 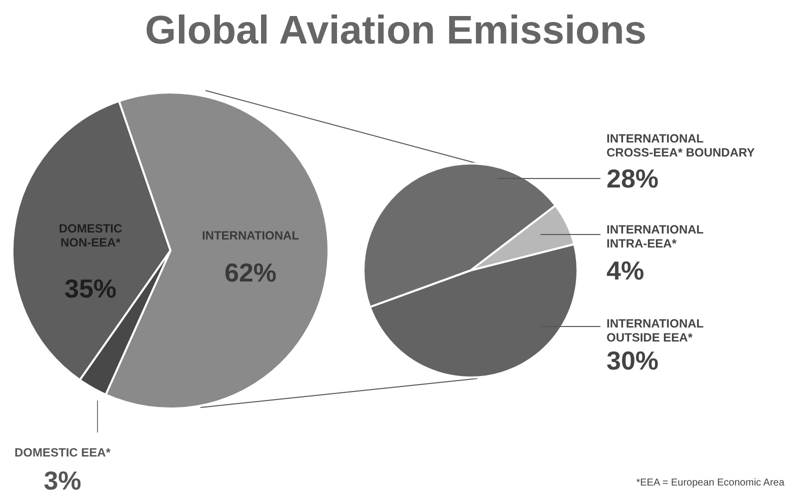 I want to click on data-label: 62%, so click(x=250, y=273).